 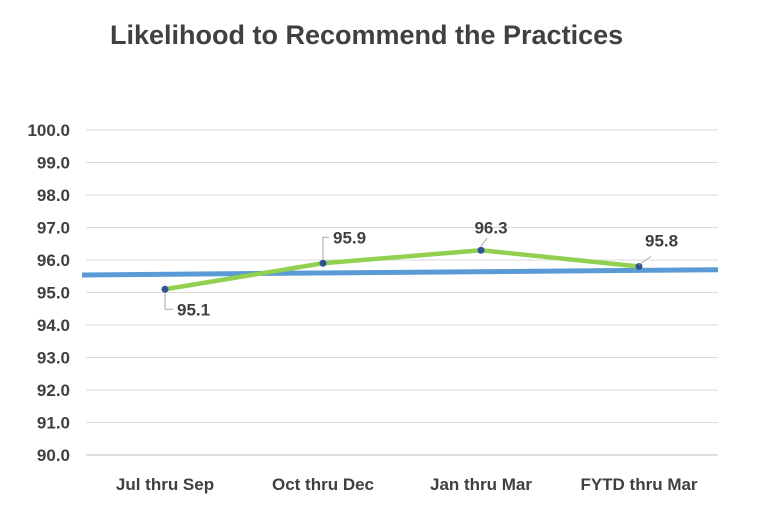 I want to click on y-tick-label: 96.0, so click(x=53, y=260).